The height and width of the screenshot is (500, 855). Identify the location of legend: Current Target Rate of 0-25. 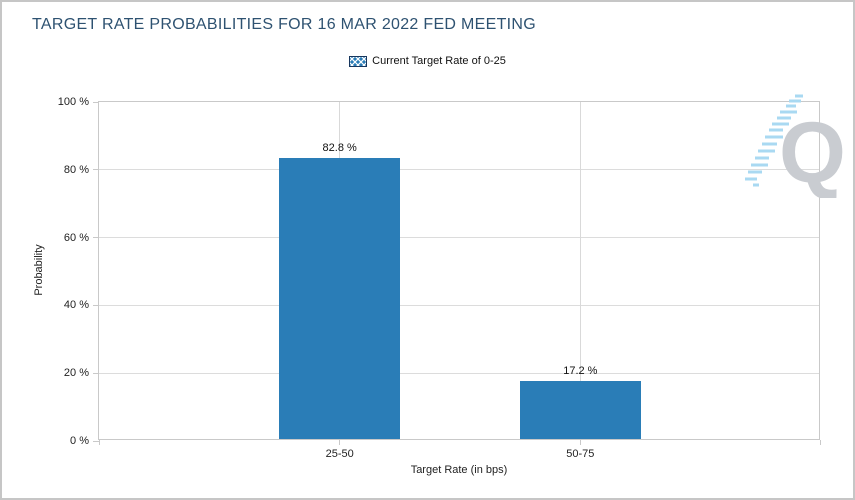
(427, 61).